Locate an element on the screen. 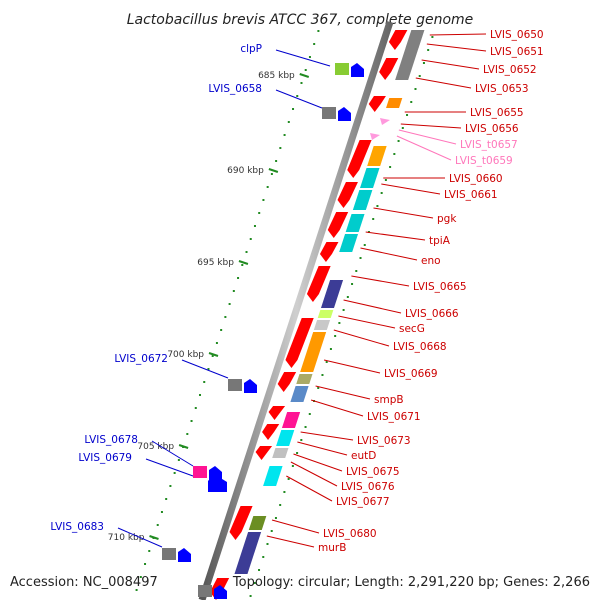 Image resolution: width=600 pixels, height=600 pixels. kbp-label: 700 kbp is located at coordinates (185, 355).